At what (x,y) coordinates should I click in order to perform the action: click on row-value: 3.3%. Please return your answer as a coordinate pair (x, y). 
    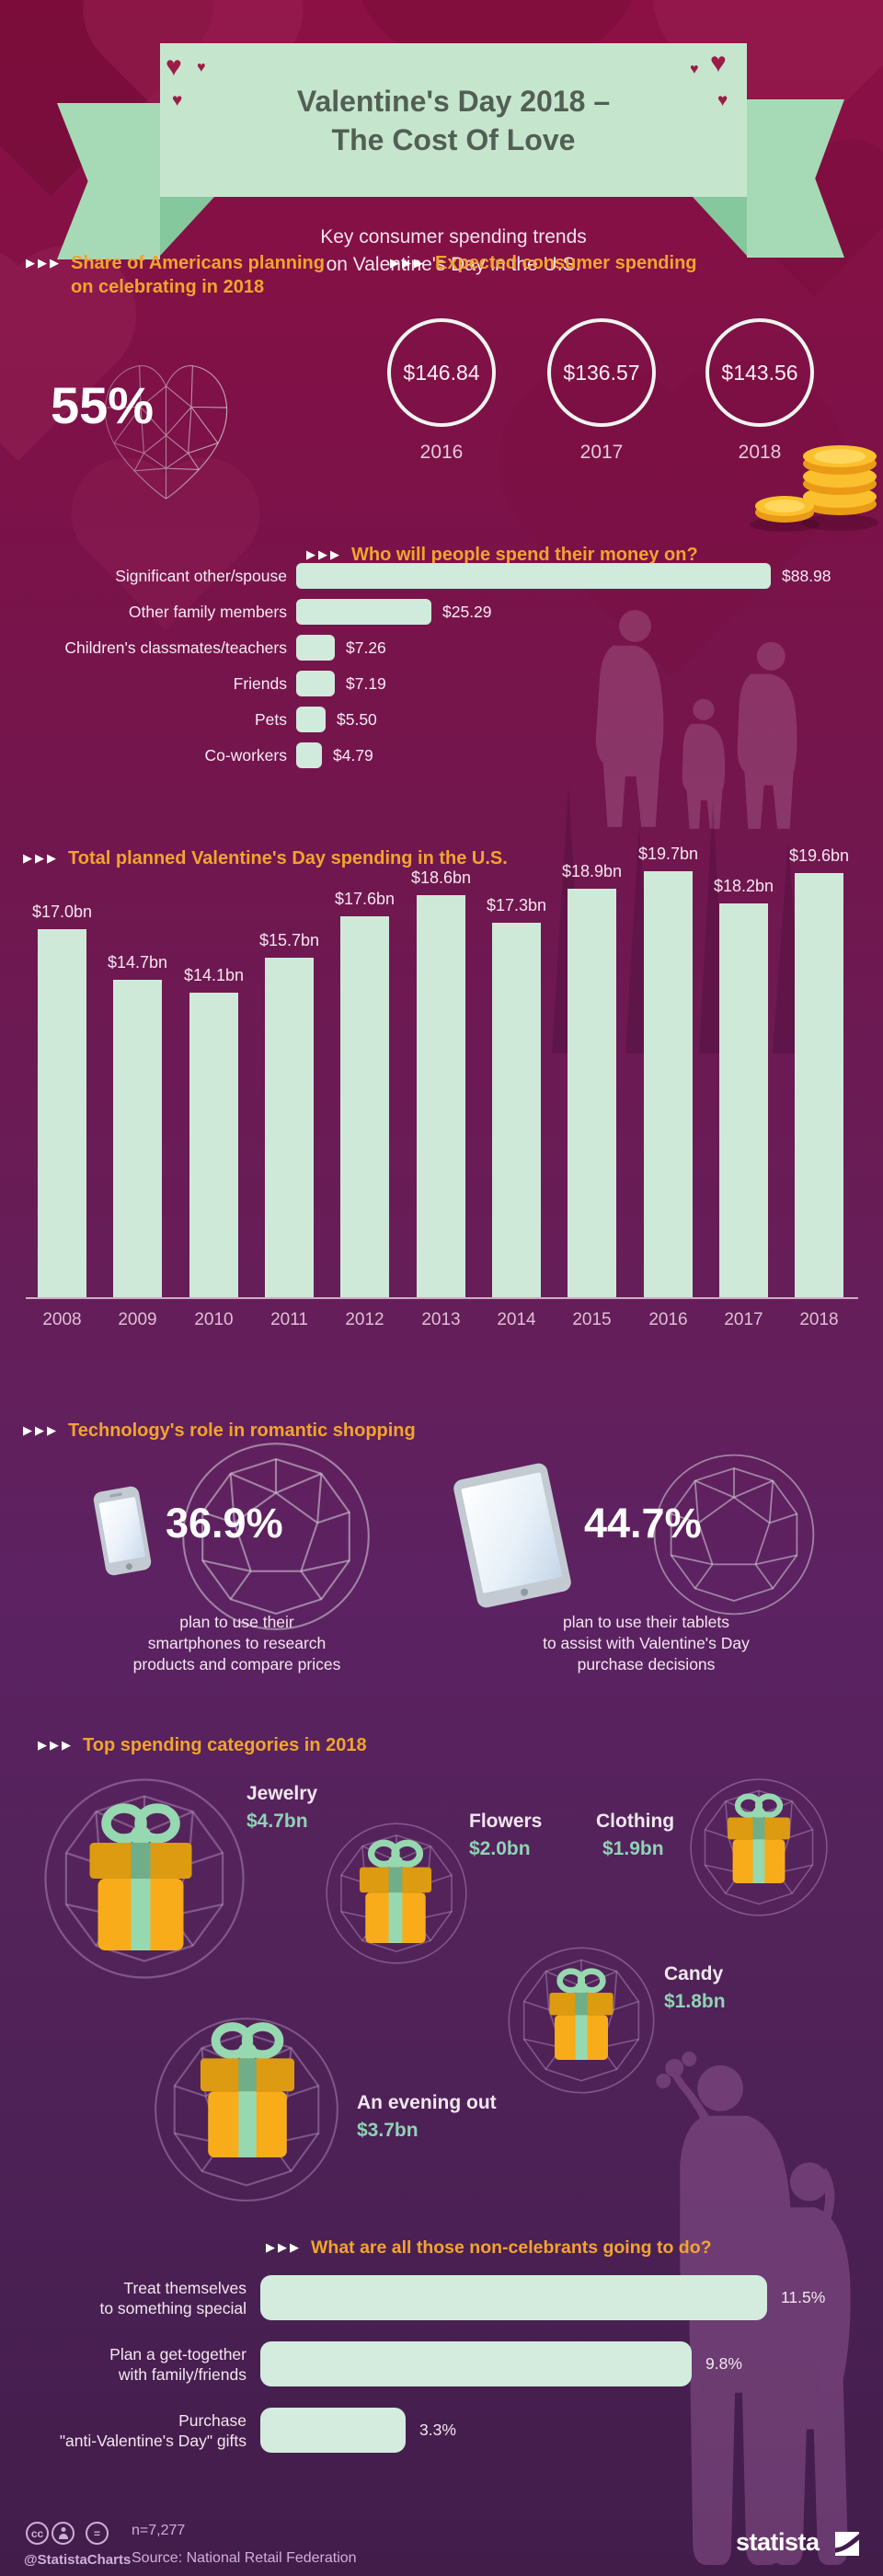
    Looking at the image, I should click on (437, 2430).